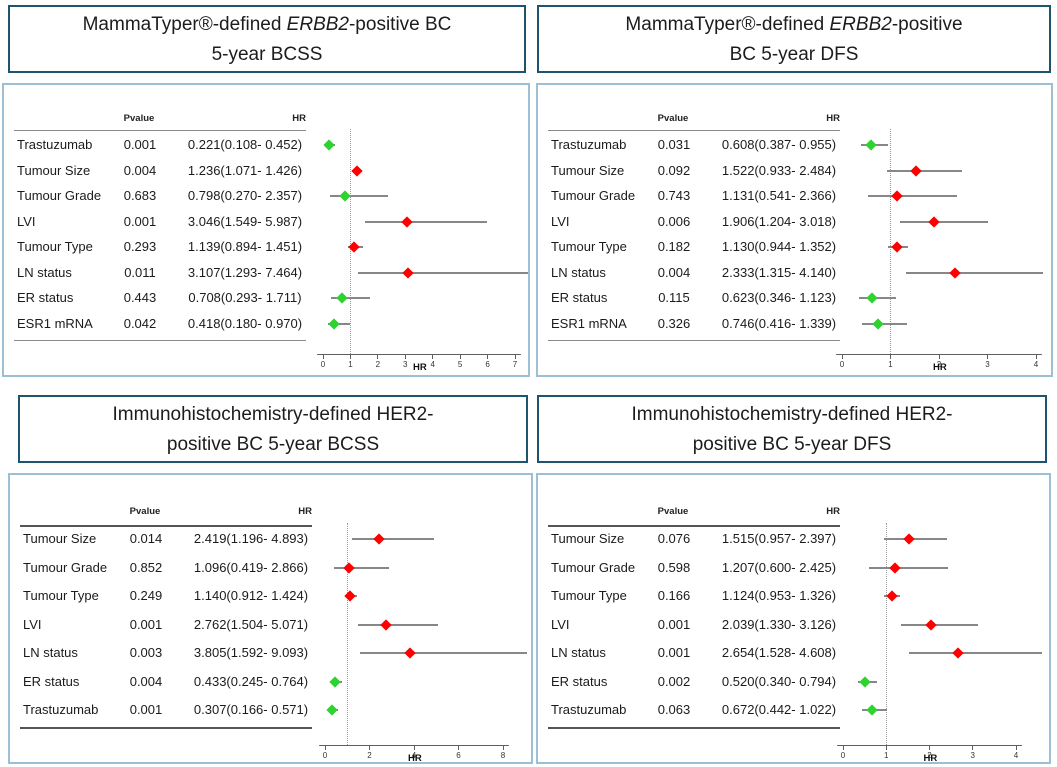 The image size is (1057, 767). I want to click on row-pvalue: 0.293, so click(140, 246).